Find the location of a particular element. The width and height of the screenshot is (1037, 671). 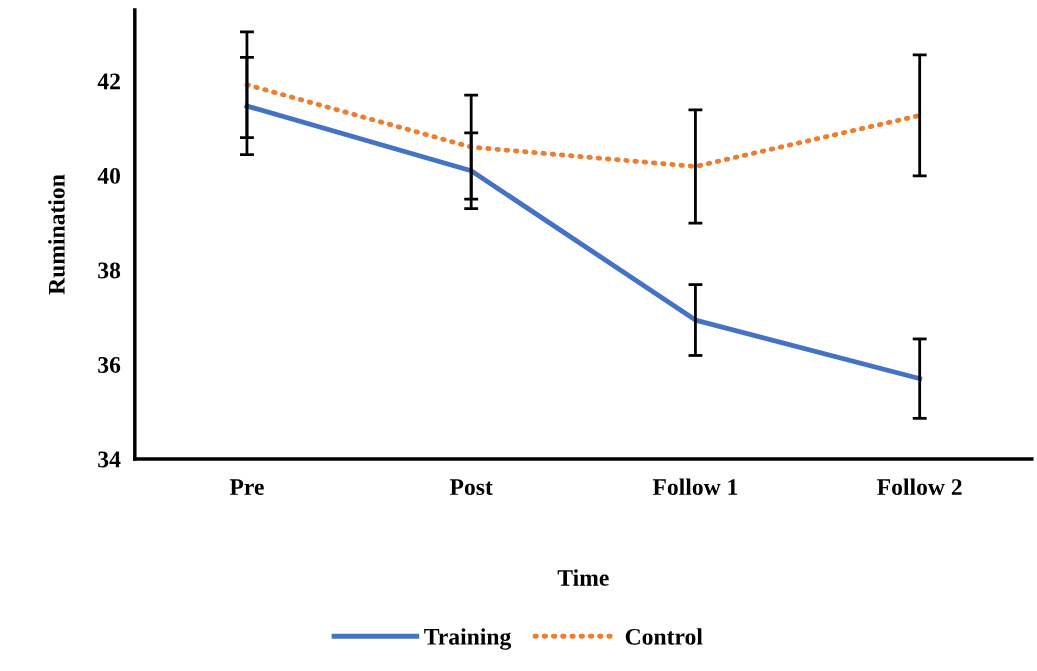

y-tick-label: 36 is located at coordinates (109, 365).